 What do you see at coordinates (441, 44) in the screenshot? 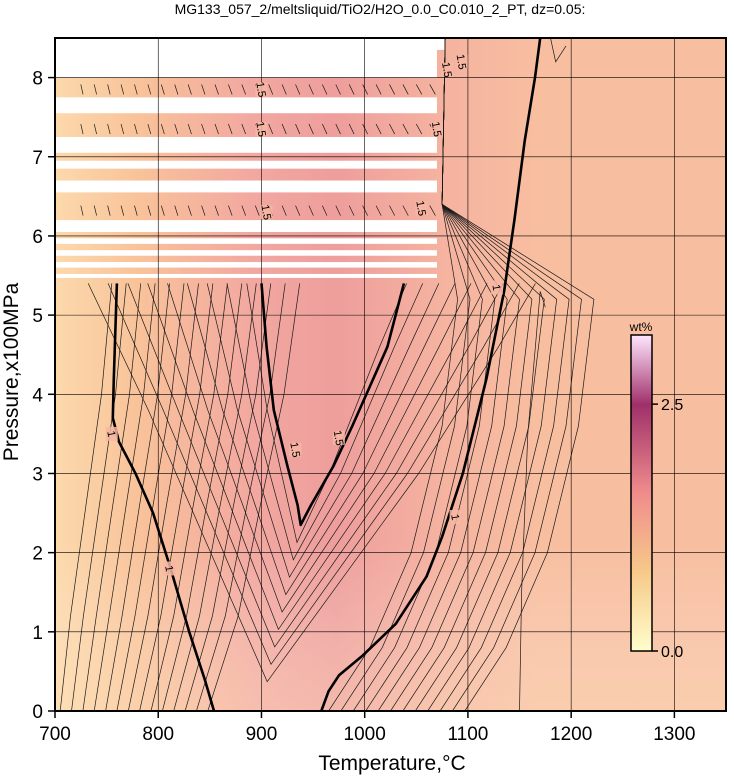
I see `missing-band-corner` at bounding box center [441, 44].